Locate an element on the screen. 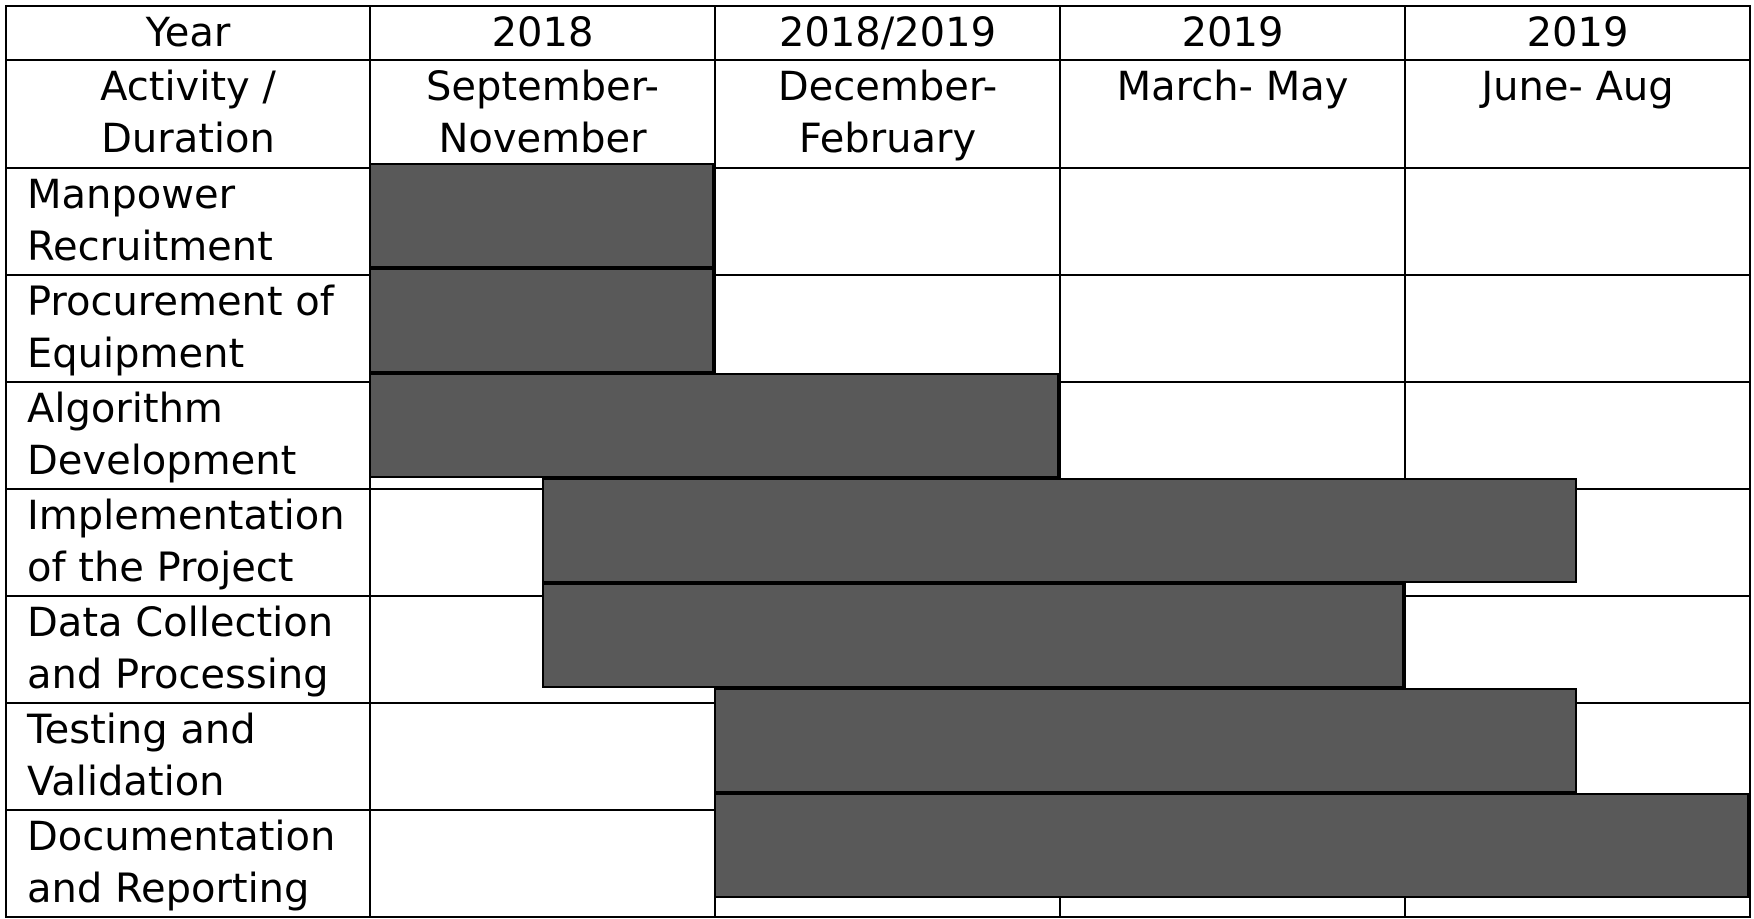 This screenshot has width=1754, height=919. activity-label: Implementation of the Project is located at coordinates (188, 542).